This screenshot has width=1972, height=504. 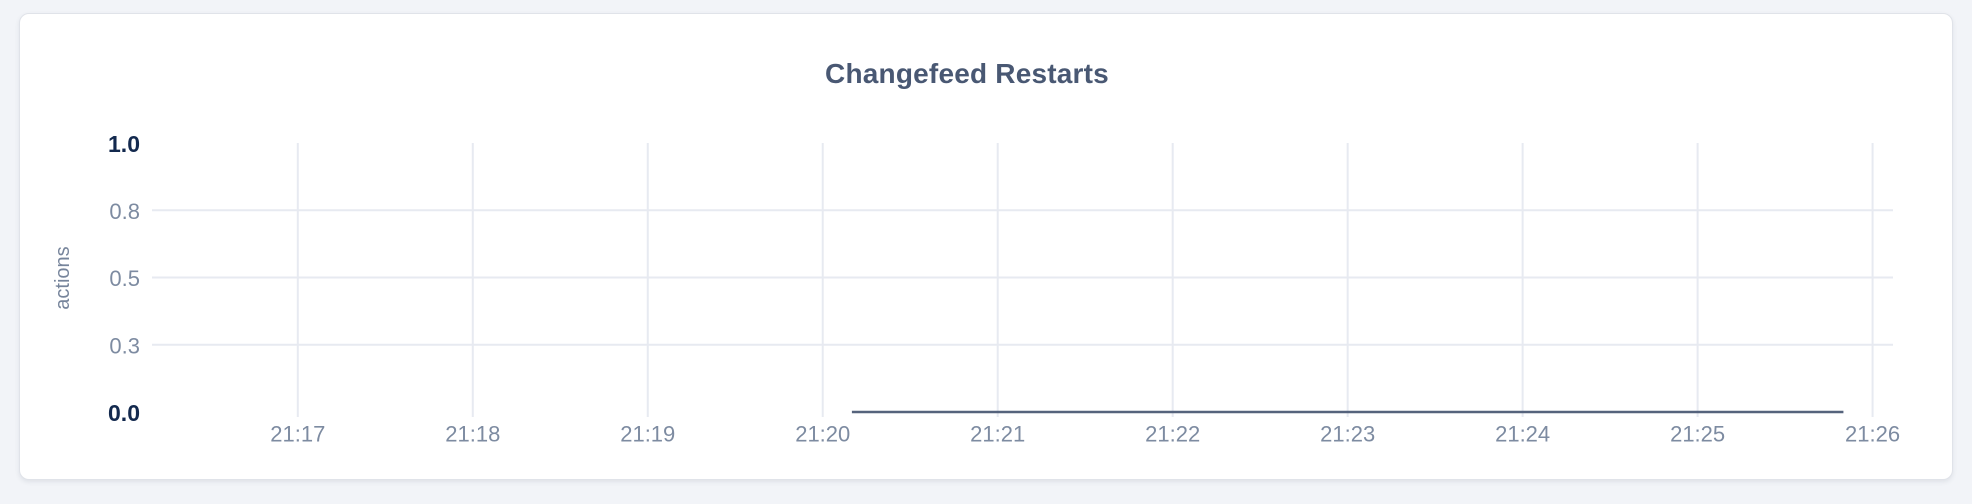 I want to click on y-tick-label: 0.3, so click(x=124, y=345).